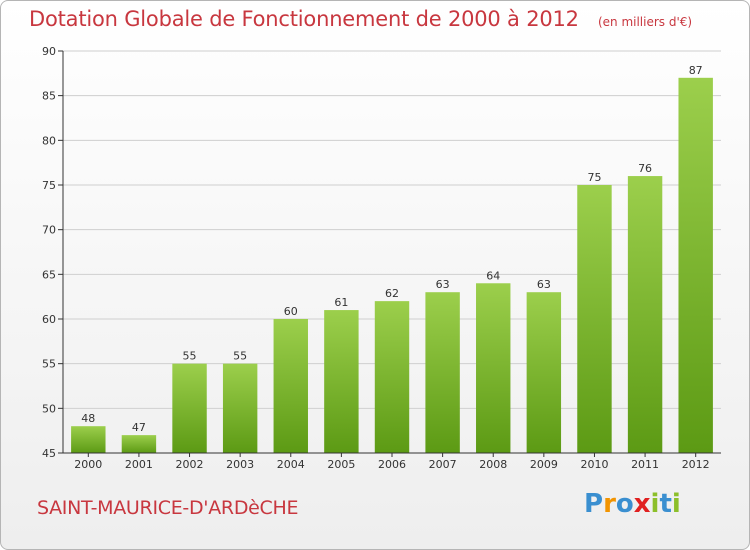  I want to click on y-tick-label: 60, so click(49, 319).